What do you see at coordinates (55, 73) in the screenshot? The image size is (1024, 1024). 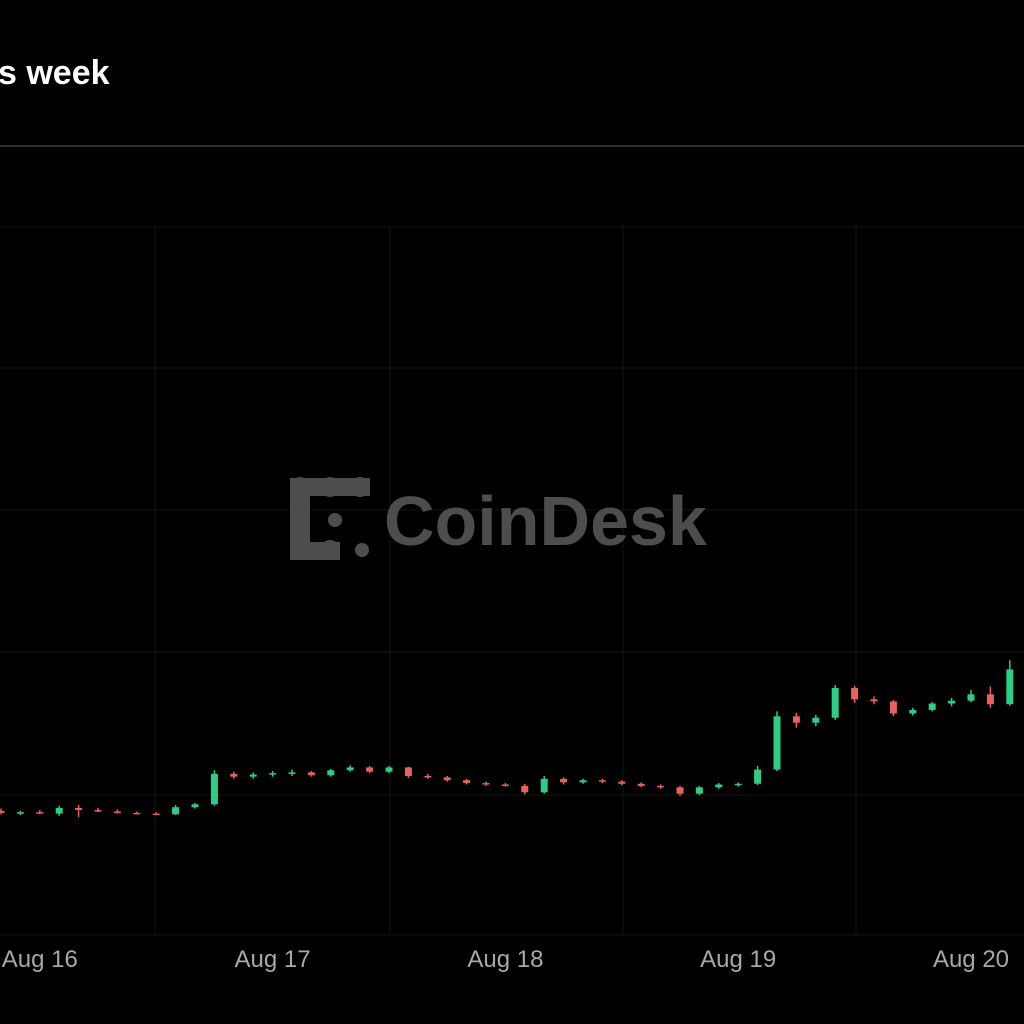 I see `chart-title: s week` at bounding box center [55, 73].